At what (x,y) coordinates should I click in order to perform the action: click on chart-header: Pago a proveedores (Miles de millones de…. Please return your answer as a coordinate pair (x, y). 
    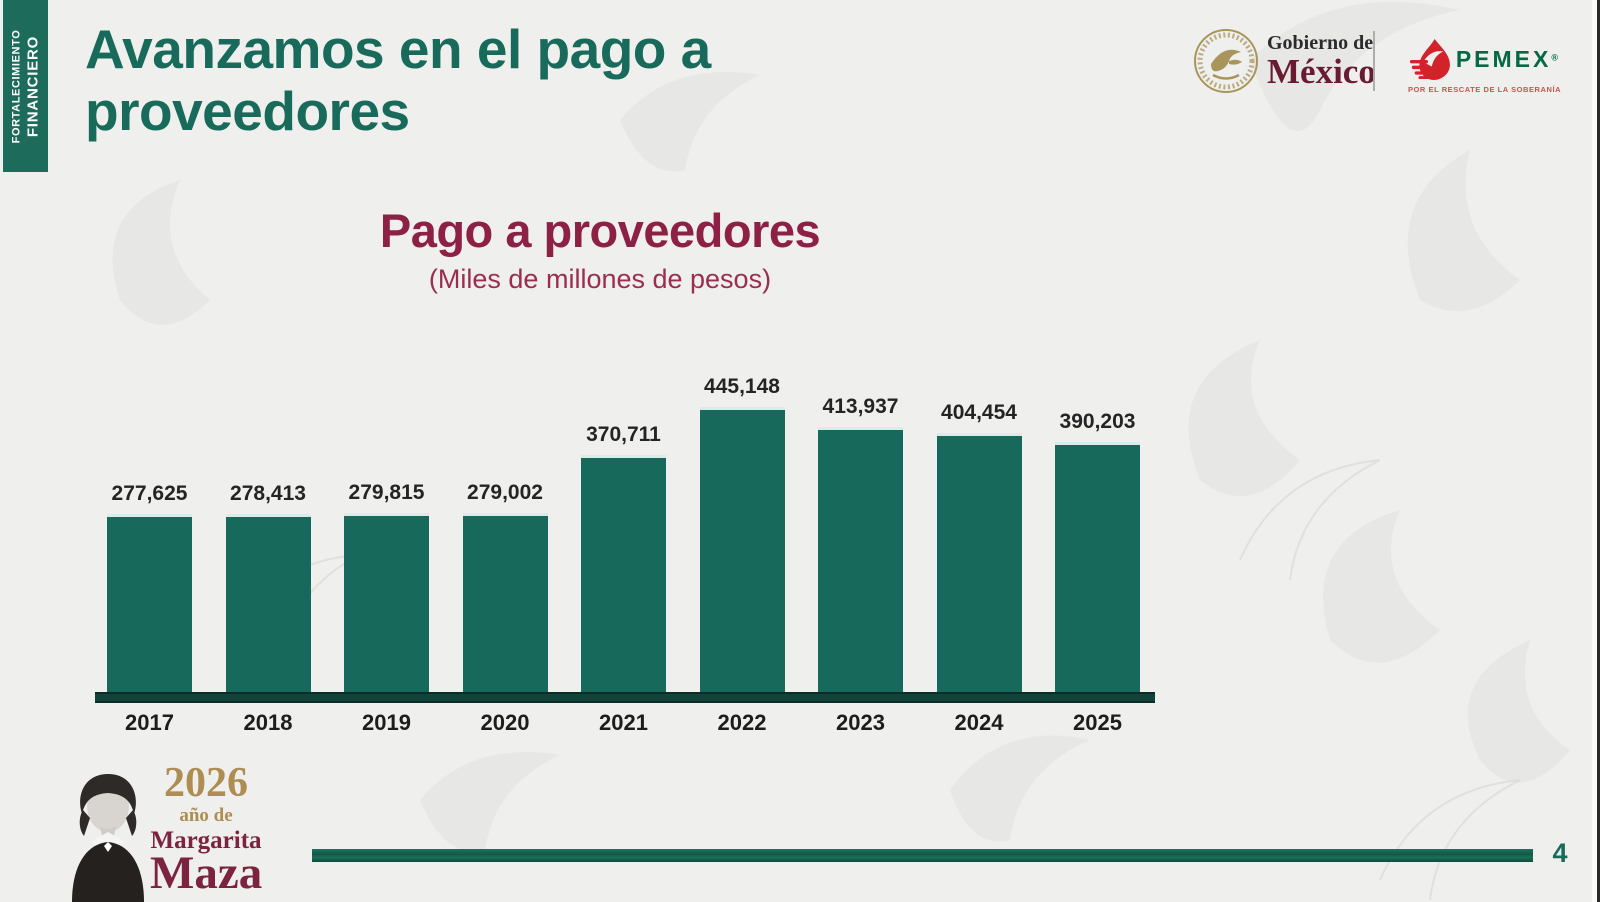
    Looking at the image, I should click on (600, 249).